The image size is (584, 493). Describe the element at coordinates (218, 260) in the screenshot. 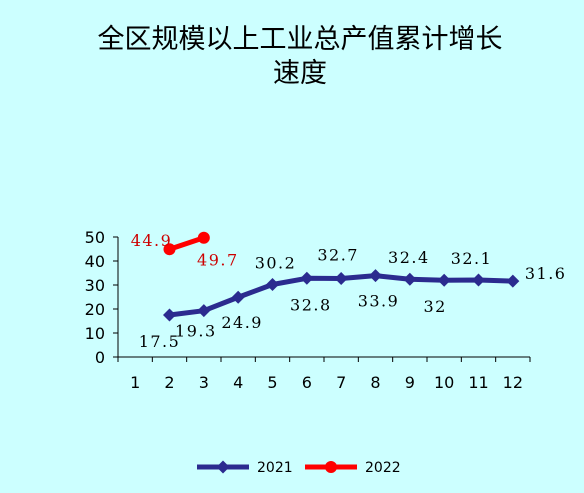

I see `data-label: 49.7` at that location.